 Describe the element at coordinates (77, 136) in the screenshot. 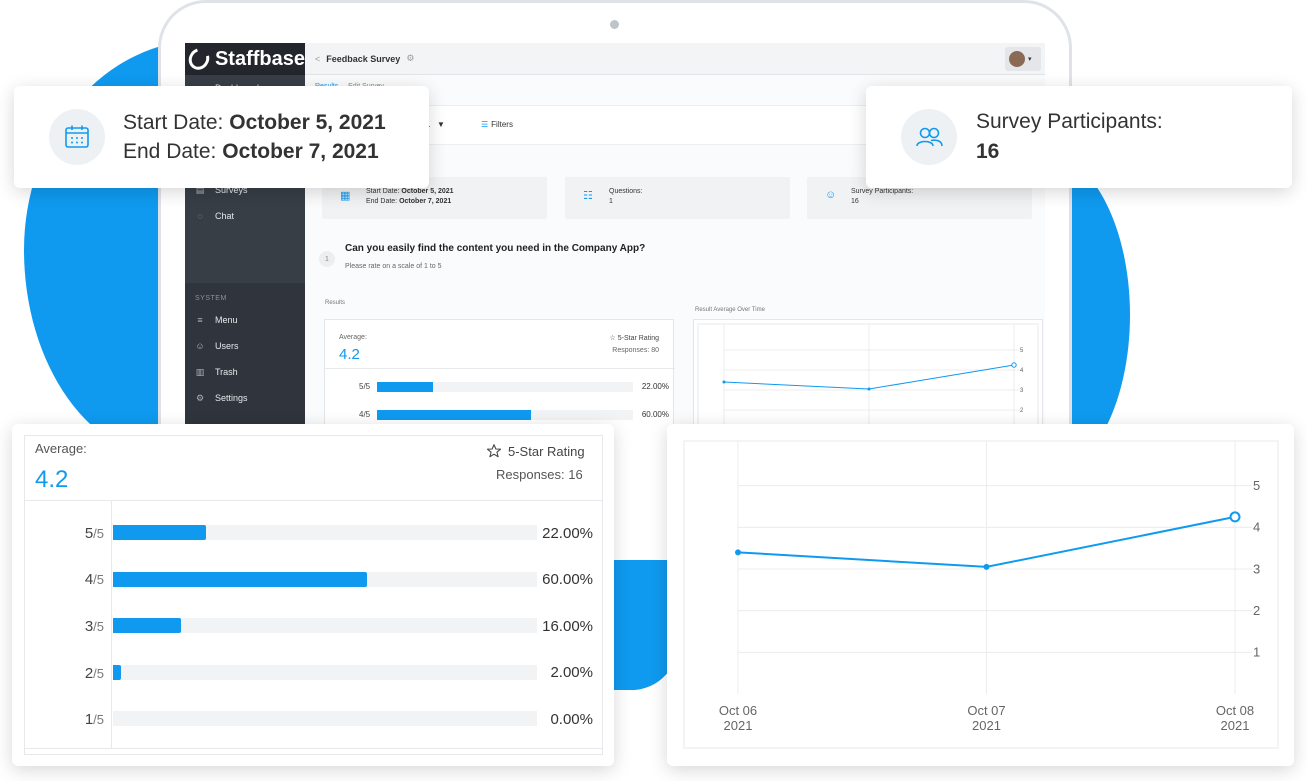

I see `calendar-svg` at that location.